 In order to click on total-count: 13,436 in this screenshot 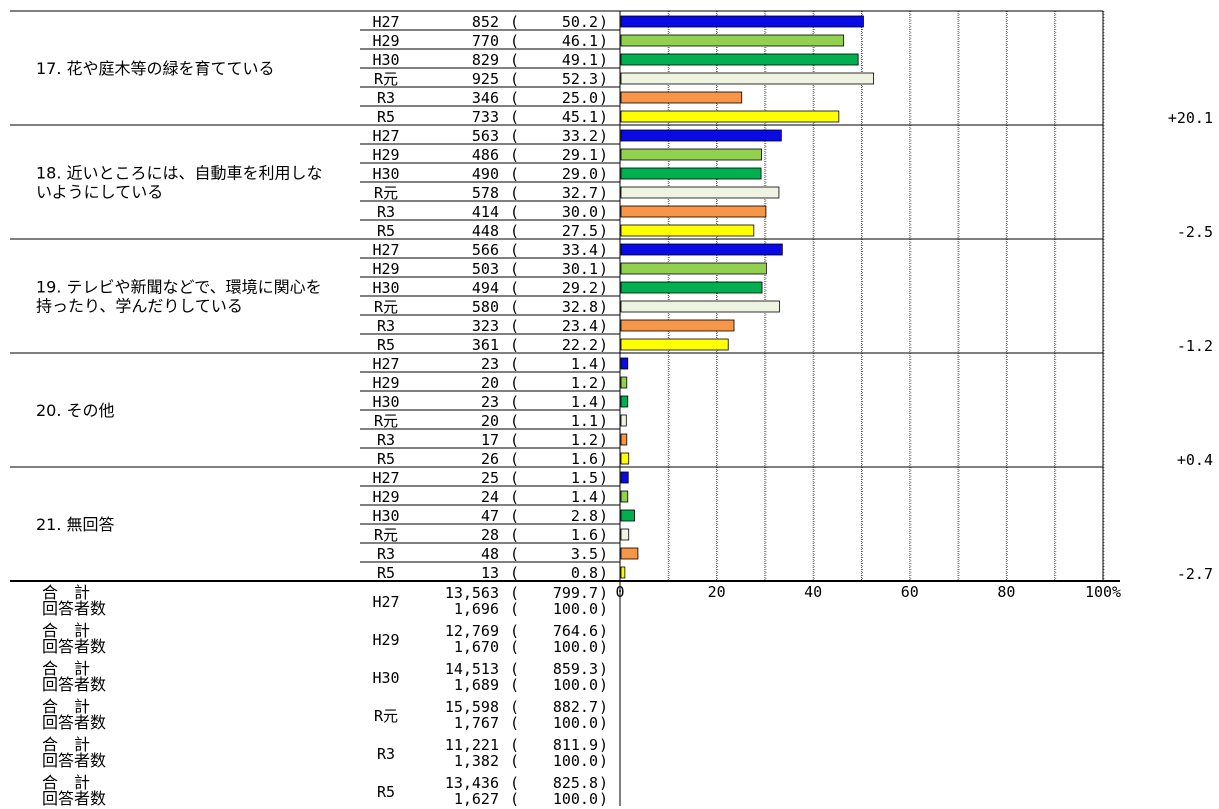, I will do `click(472, 783)`.